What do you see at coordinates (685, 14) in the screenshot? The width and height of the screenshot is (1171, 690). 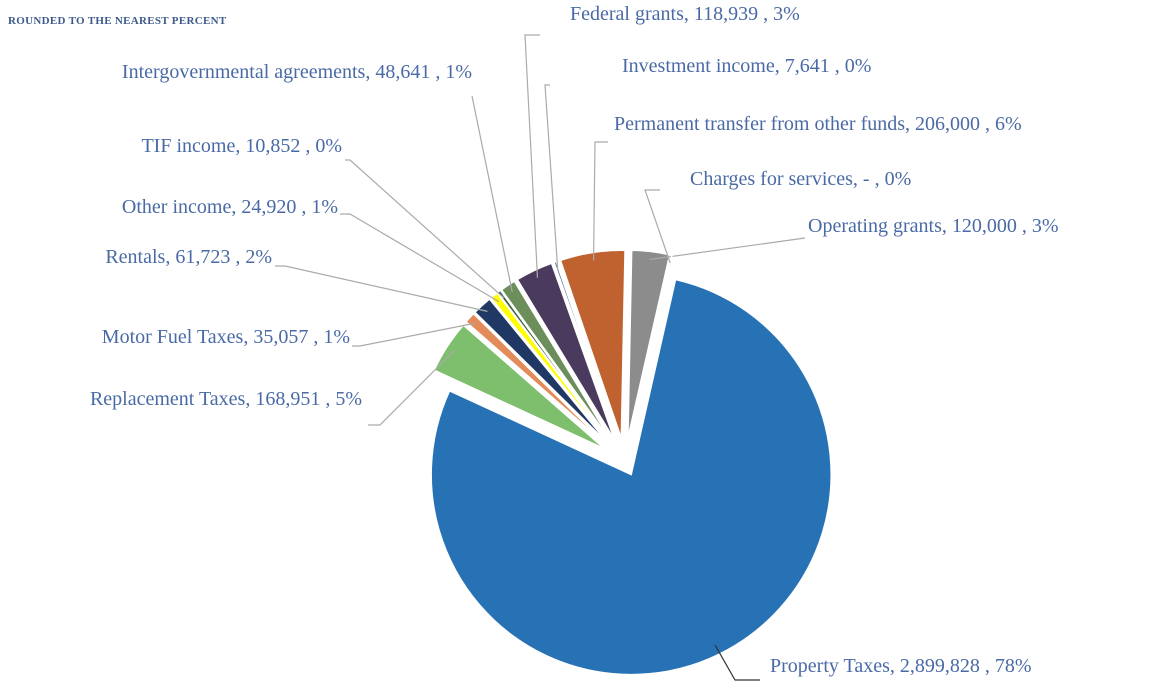 I see `slice-label: Federal grants, 118,939 , 3%` at bounding box center [685, 14].